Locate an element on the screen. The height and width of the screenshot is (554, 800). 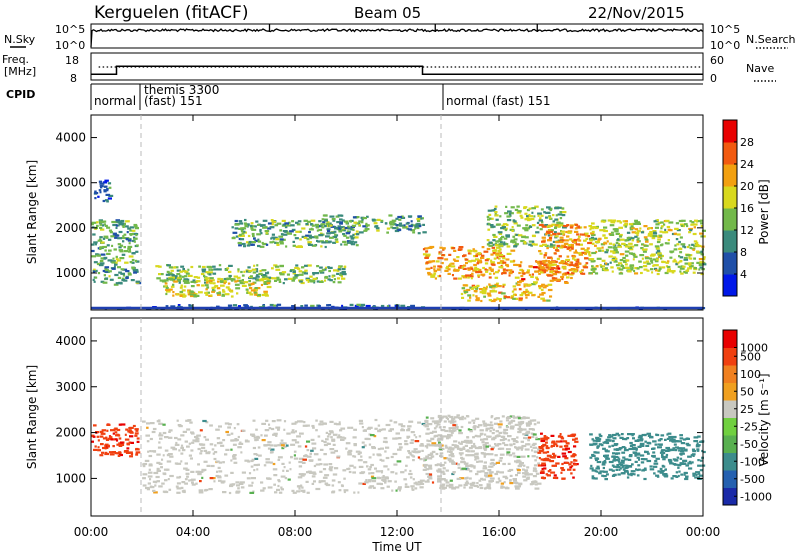
colorbar-swatch is located at coordinates (730, 131).